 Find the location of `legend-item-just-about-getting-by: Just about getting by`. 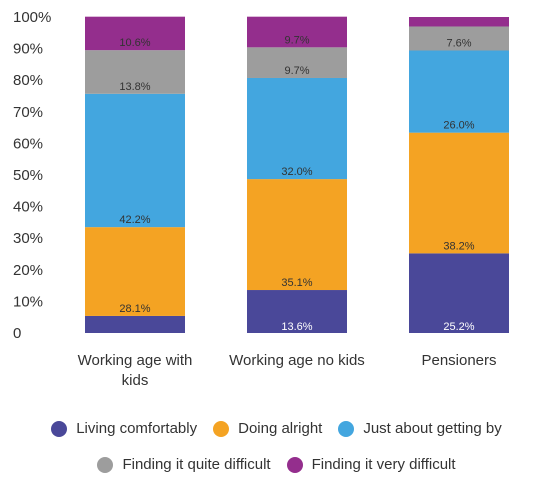

legend-item-just-about-getting-by: Just about getting by is located at coordinates (420, 428).